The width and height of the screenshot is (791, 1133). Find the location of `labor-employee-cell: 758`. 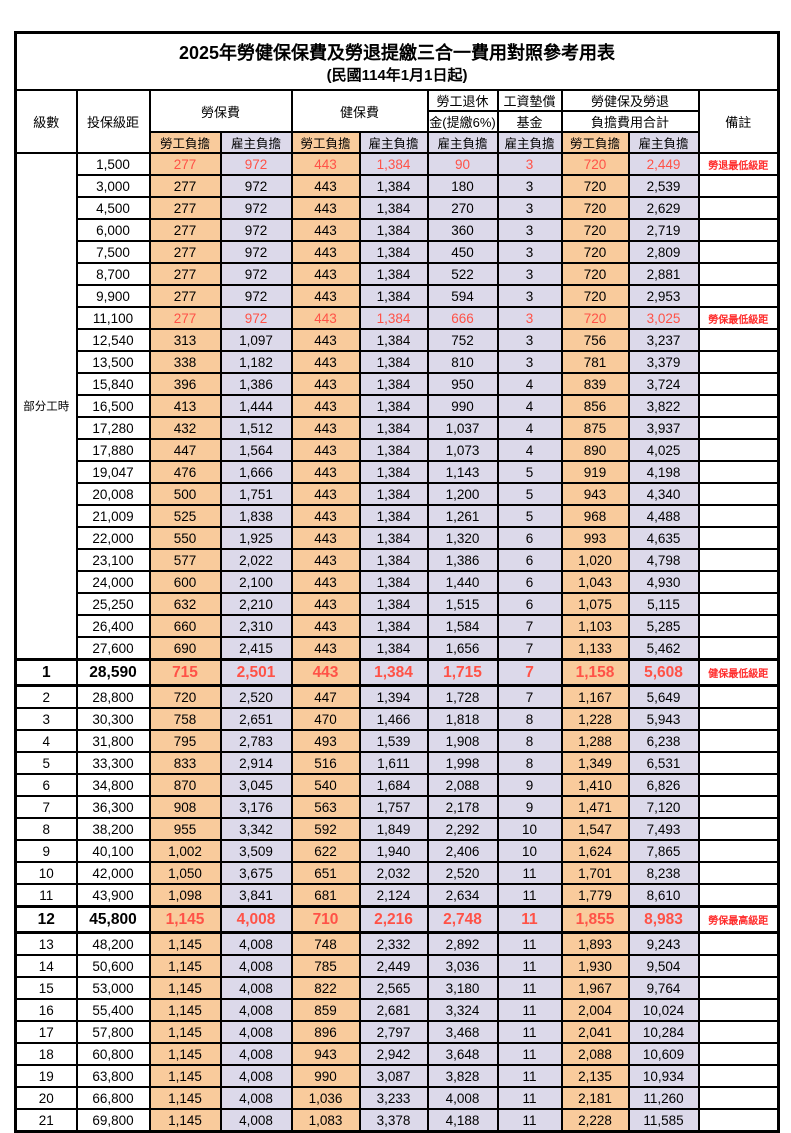

labor-employee-cell: 758 is located at coordinates (185, 719).